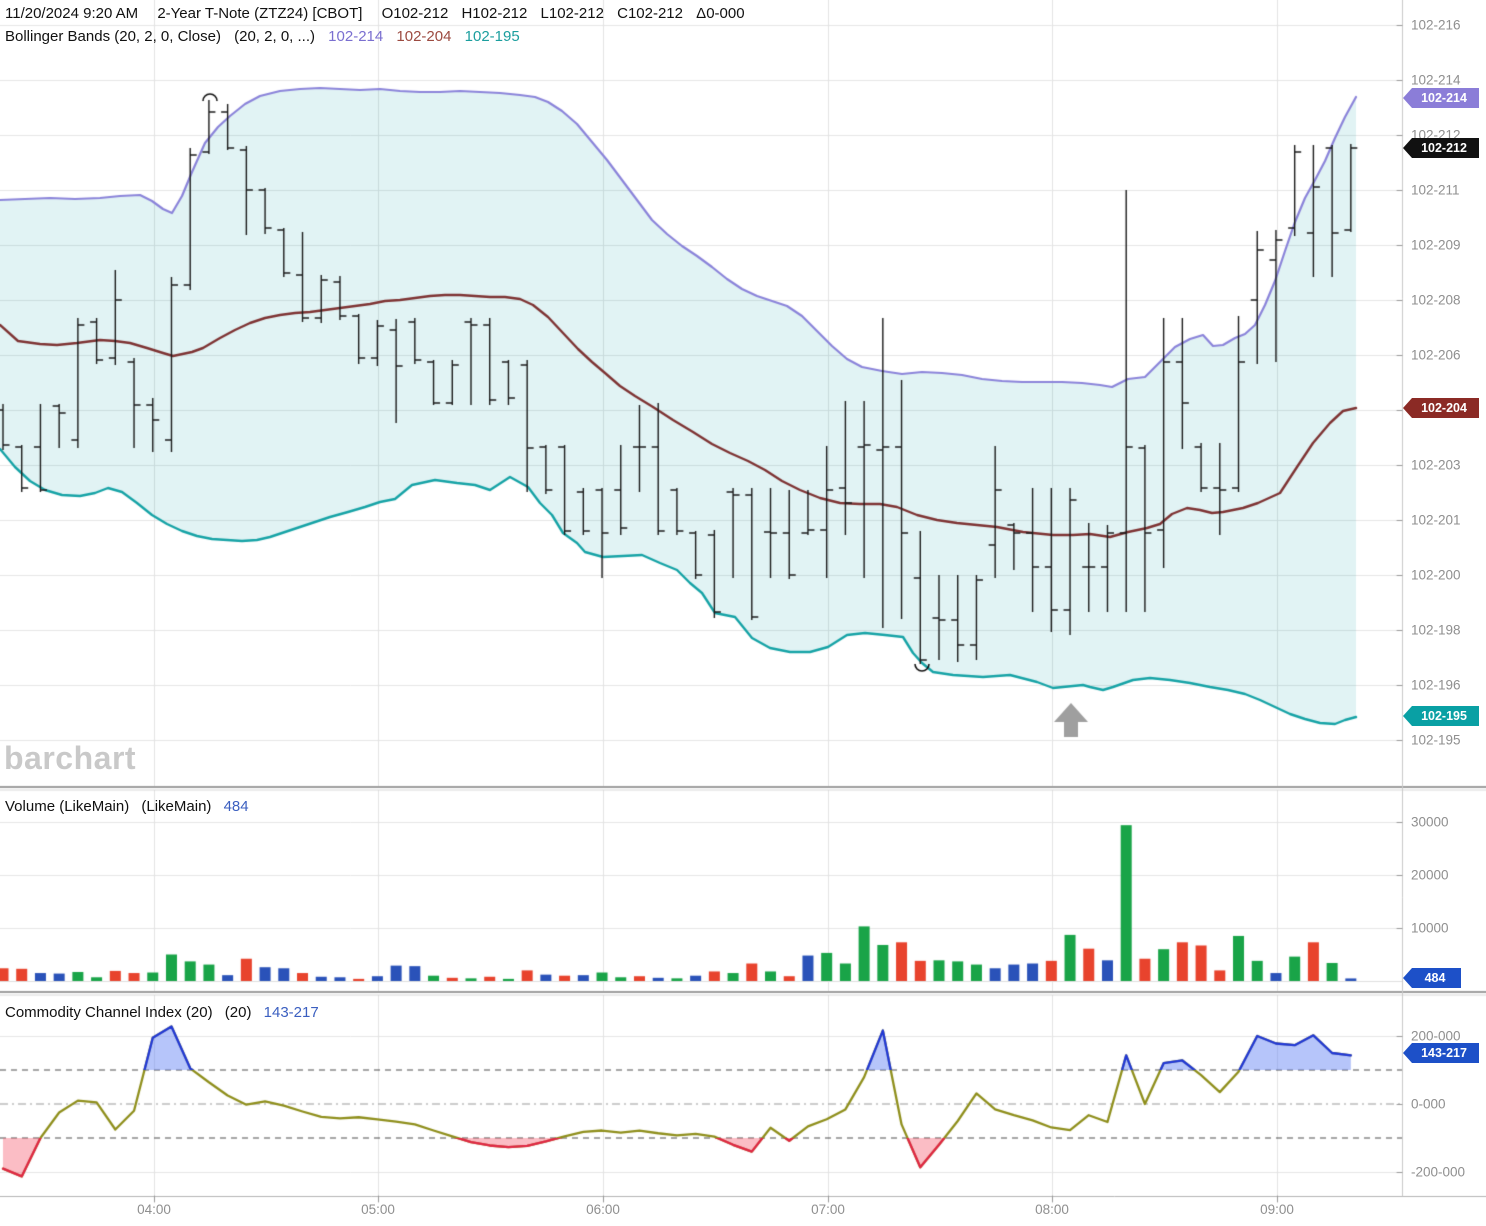 The height and width of the screenshot is (1226, 1486). What do you see at coordinates (1436, 245) in the screenshot?
I see `price-axis-label: 102-209` at bounding box center [1436, 245].